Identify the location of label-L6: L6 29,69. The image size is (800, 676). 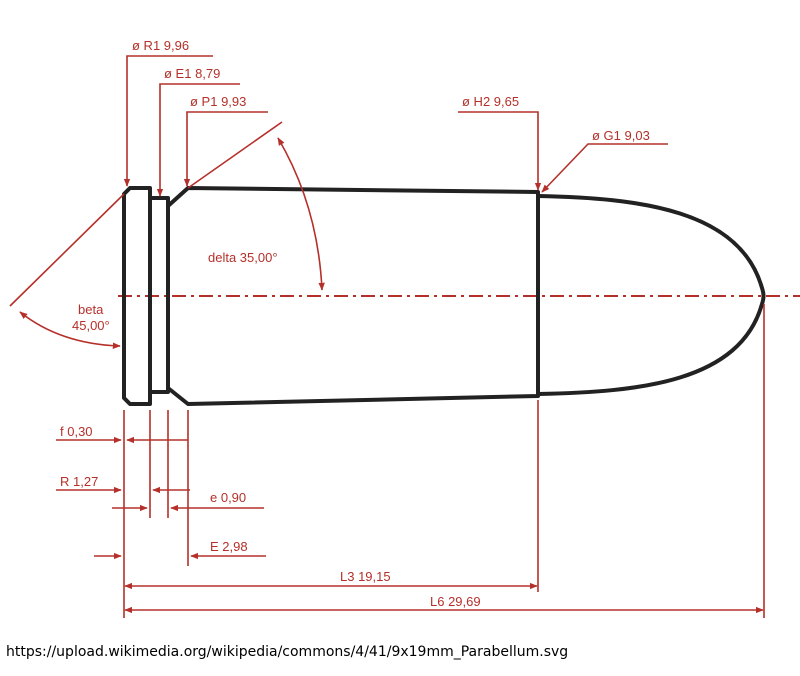
(455, 601).